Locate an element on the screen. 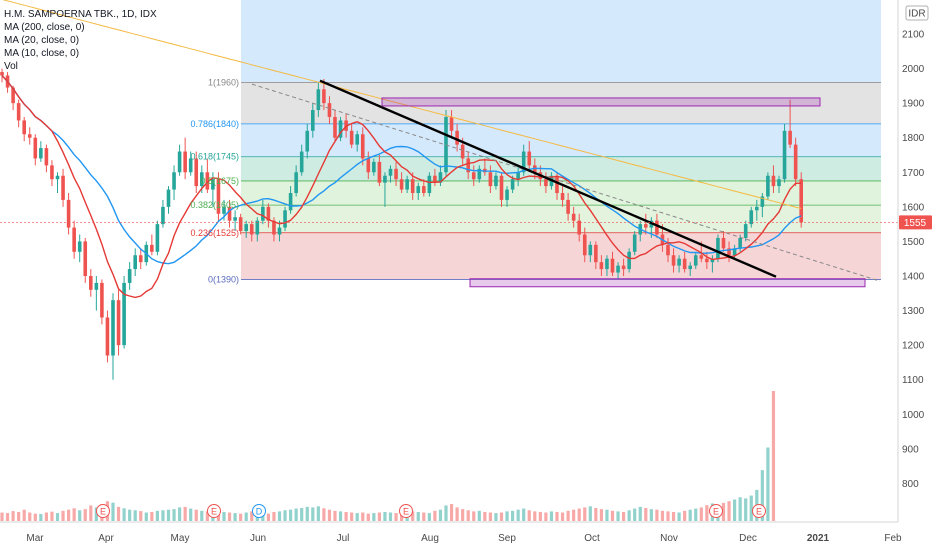 Image resolution: width=932 pixels, height=550 pixels. legend-ma20: MA (20, close, 0) is located at coordinates (42, 40).